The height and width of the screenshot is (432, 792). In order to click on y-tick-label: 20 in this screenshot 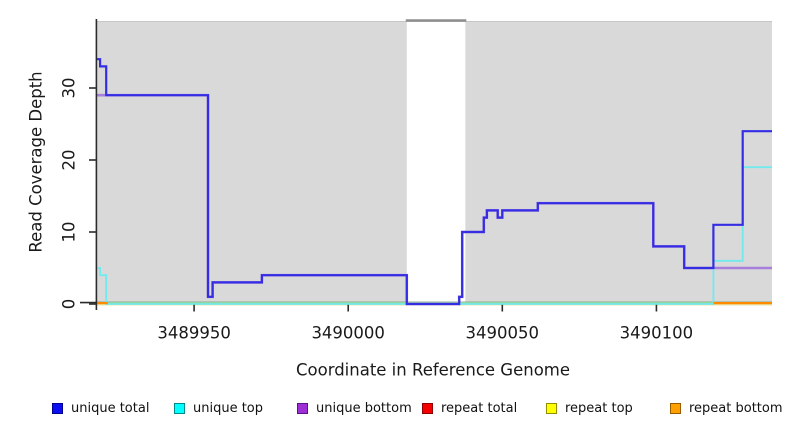, I will do `click(69, 160)`.